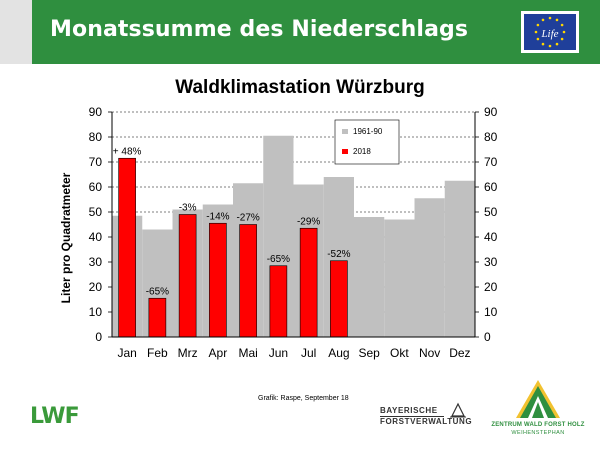 Image resolution: width=600 pixels, height=450 pixels. Describe the element at coordinates (66, 237) in the screenshot. I see `y-axis-label: Liter pro Quadratmeter` at that location.